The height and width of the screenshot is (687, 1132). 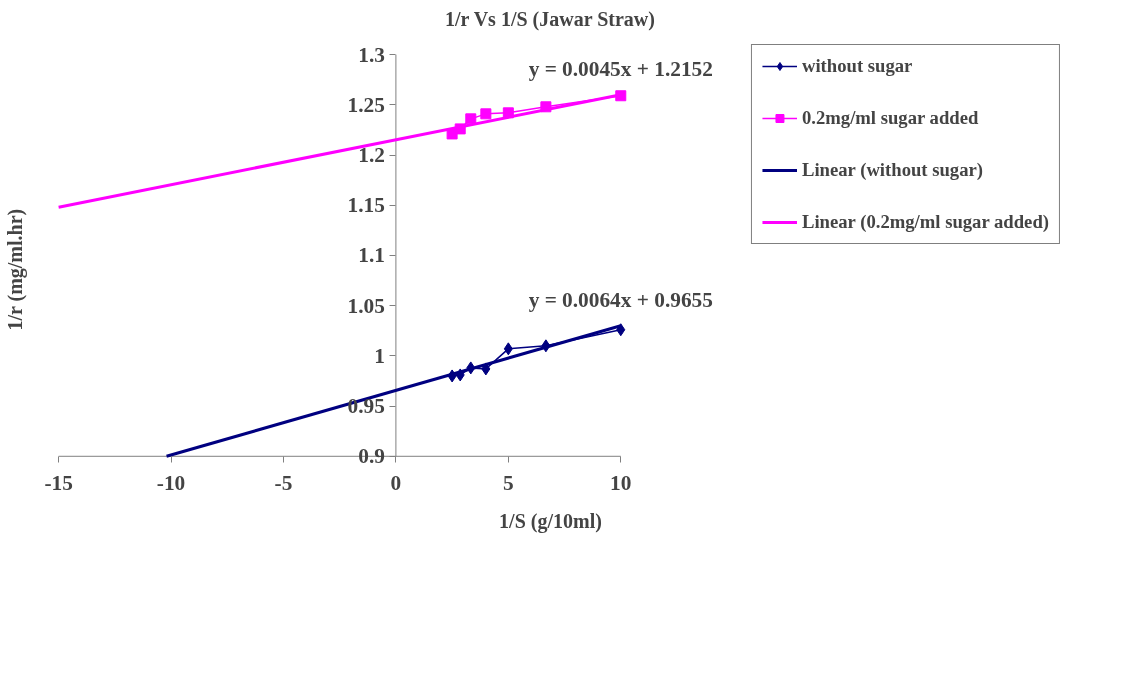 What do you see at coordinates (15, 269) in the screenshot?
I see `y-axis-title: 1/r (mg/ml.hr)` at bounding box center [15, 269].